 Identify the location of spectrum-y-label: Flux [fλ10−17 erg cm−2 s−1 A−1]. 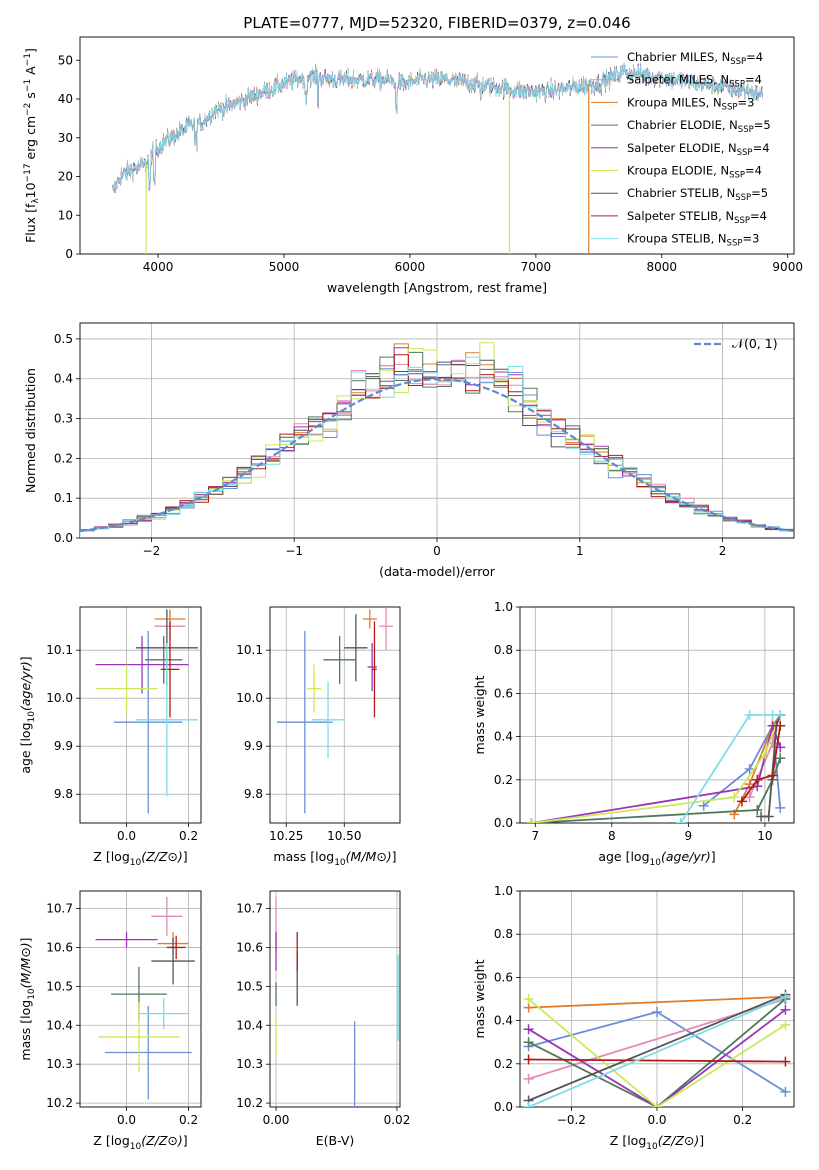
(32, 145).